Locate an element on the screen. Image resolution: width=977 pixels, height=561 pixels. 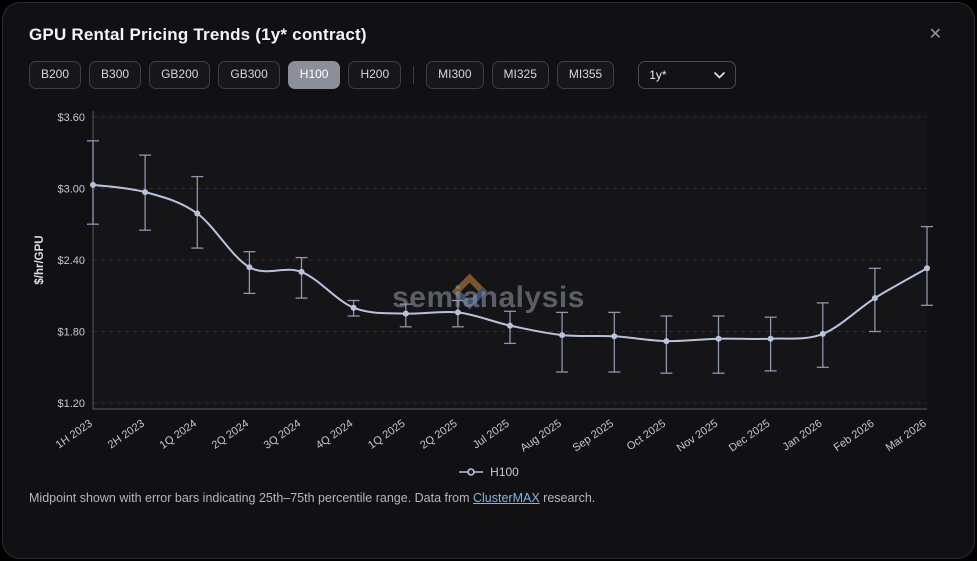
page-title: GPU Rental Pricing Trends (1y* contract) is located at coordinates (198, 34).